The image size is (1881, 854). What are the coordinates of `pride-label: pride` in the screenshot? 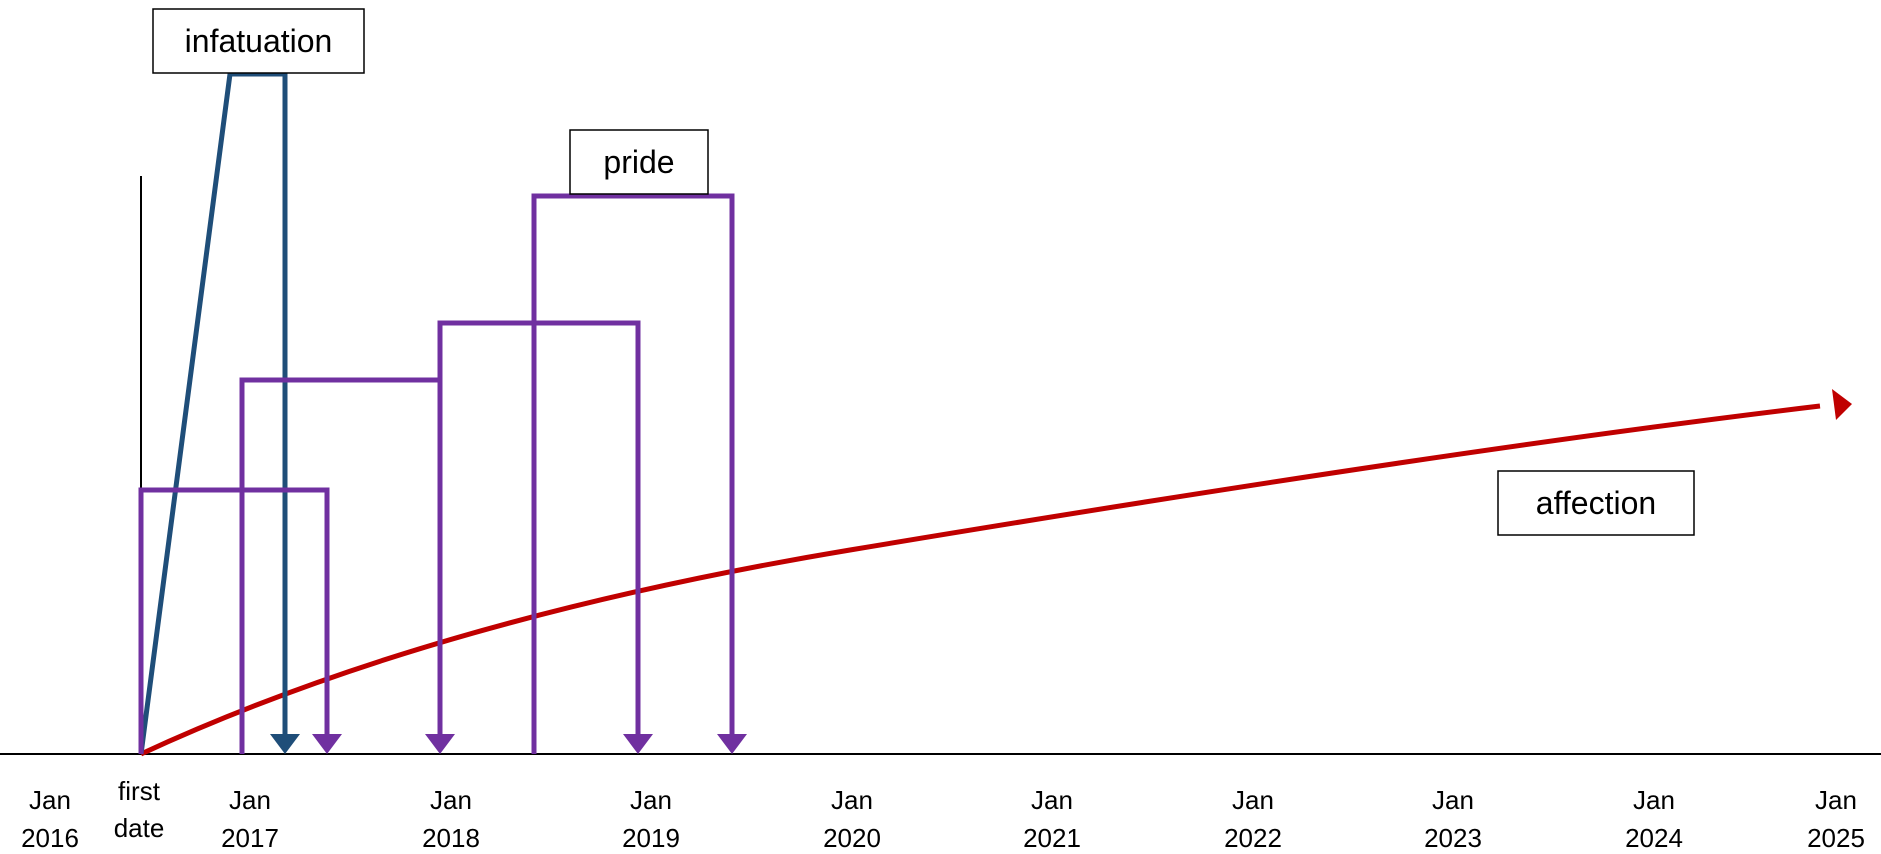 It's located at (638, 162).